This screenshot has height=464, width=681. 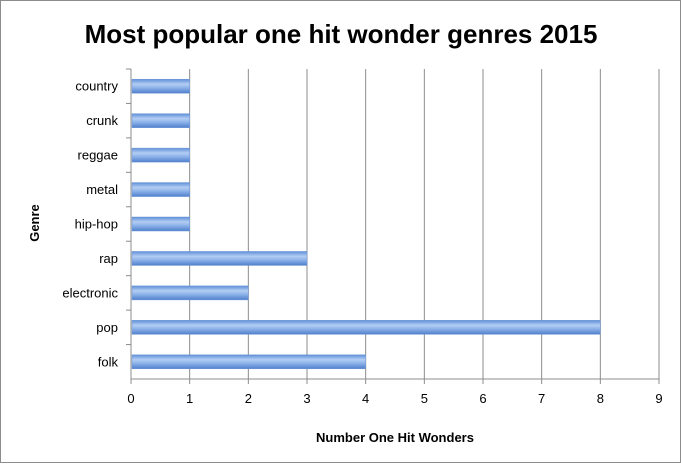 I want to click on y-axis-label: Genre, so click(x=34, y=223).